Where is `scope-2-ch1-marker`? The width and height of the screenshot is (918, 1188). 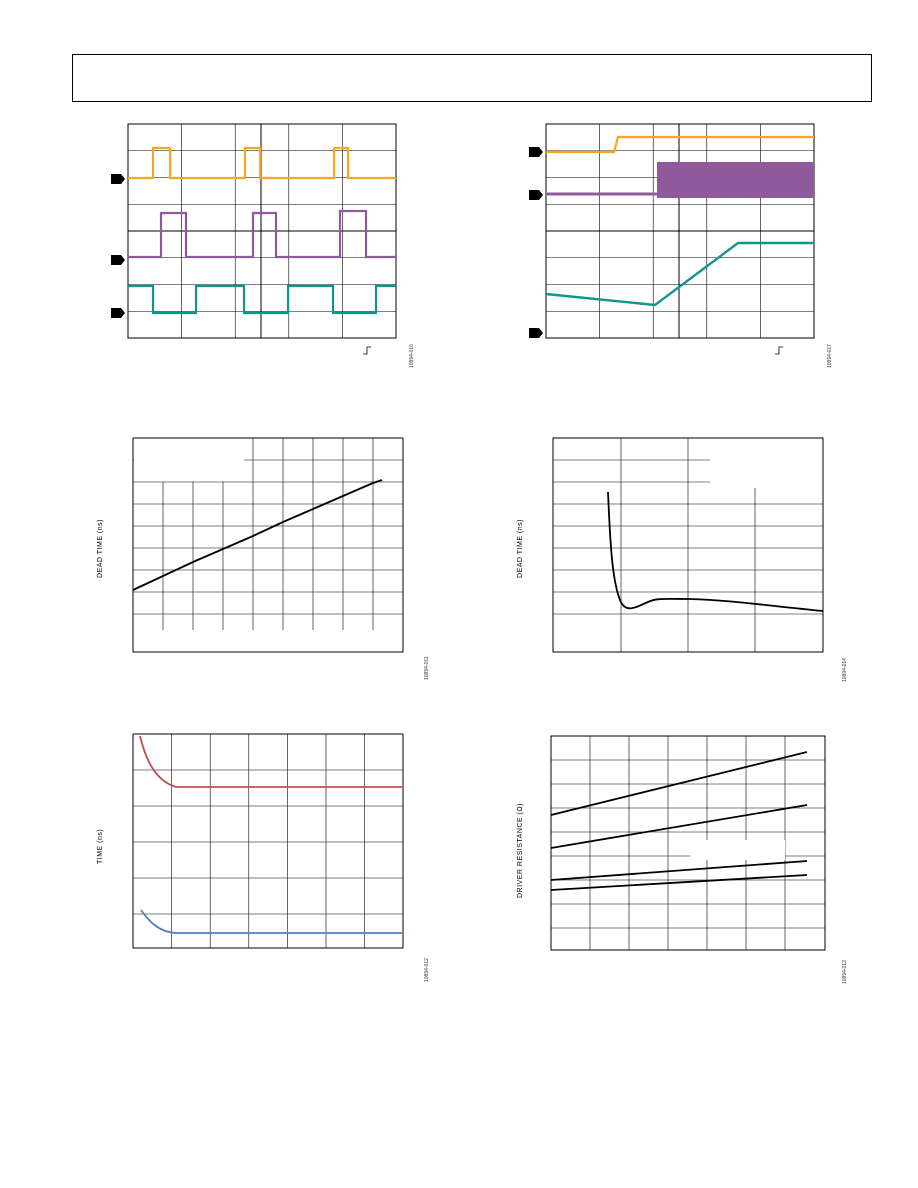
scope-2-ch1-marker is located at coordinates (536, 152).